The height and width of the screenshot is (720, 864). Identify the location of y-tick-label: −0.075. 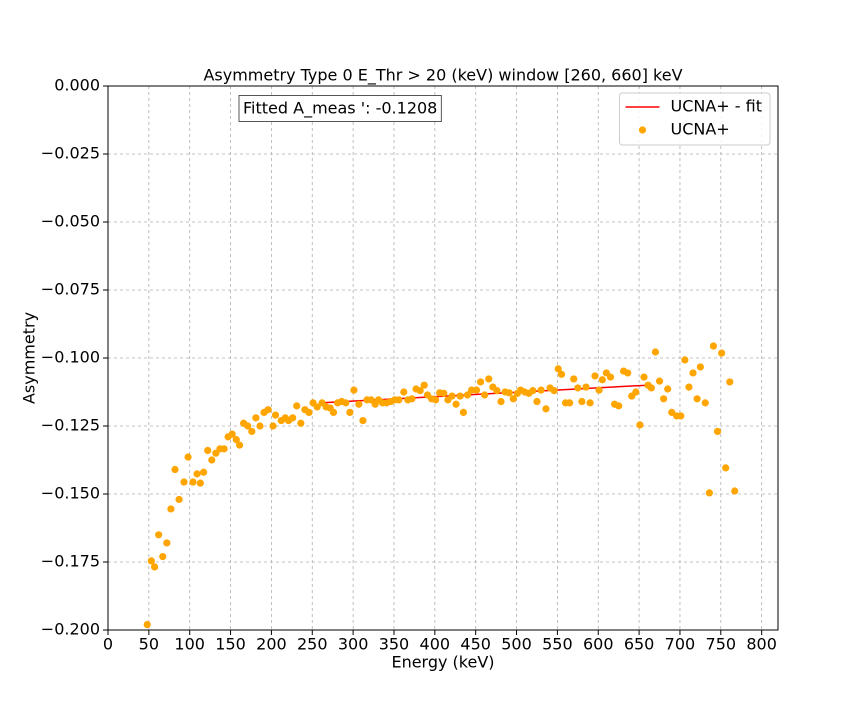
(70, 289).